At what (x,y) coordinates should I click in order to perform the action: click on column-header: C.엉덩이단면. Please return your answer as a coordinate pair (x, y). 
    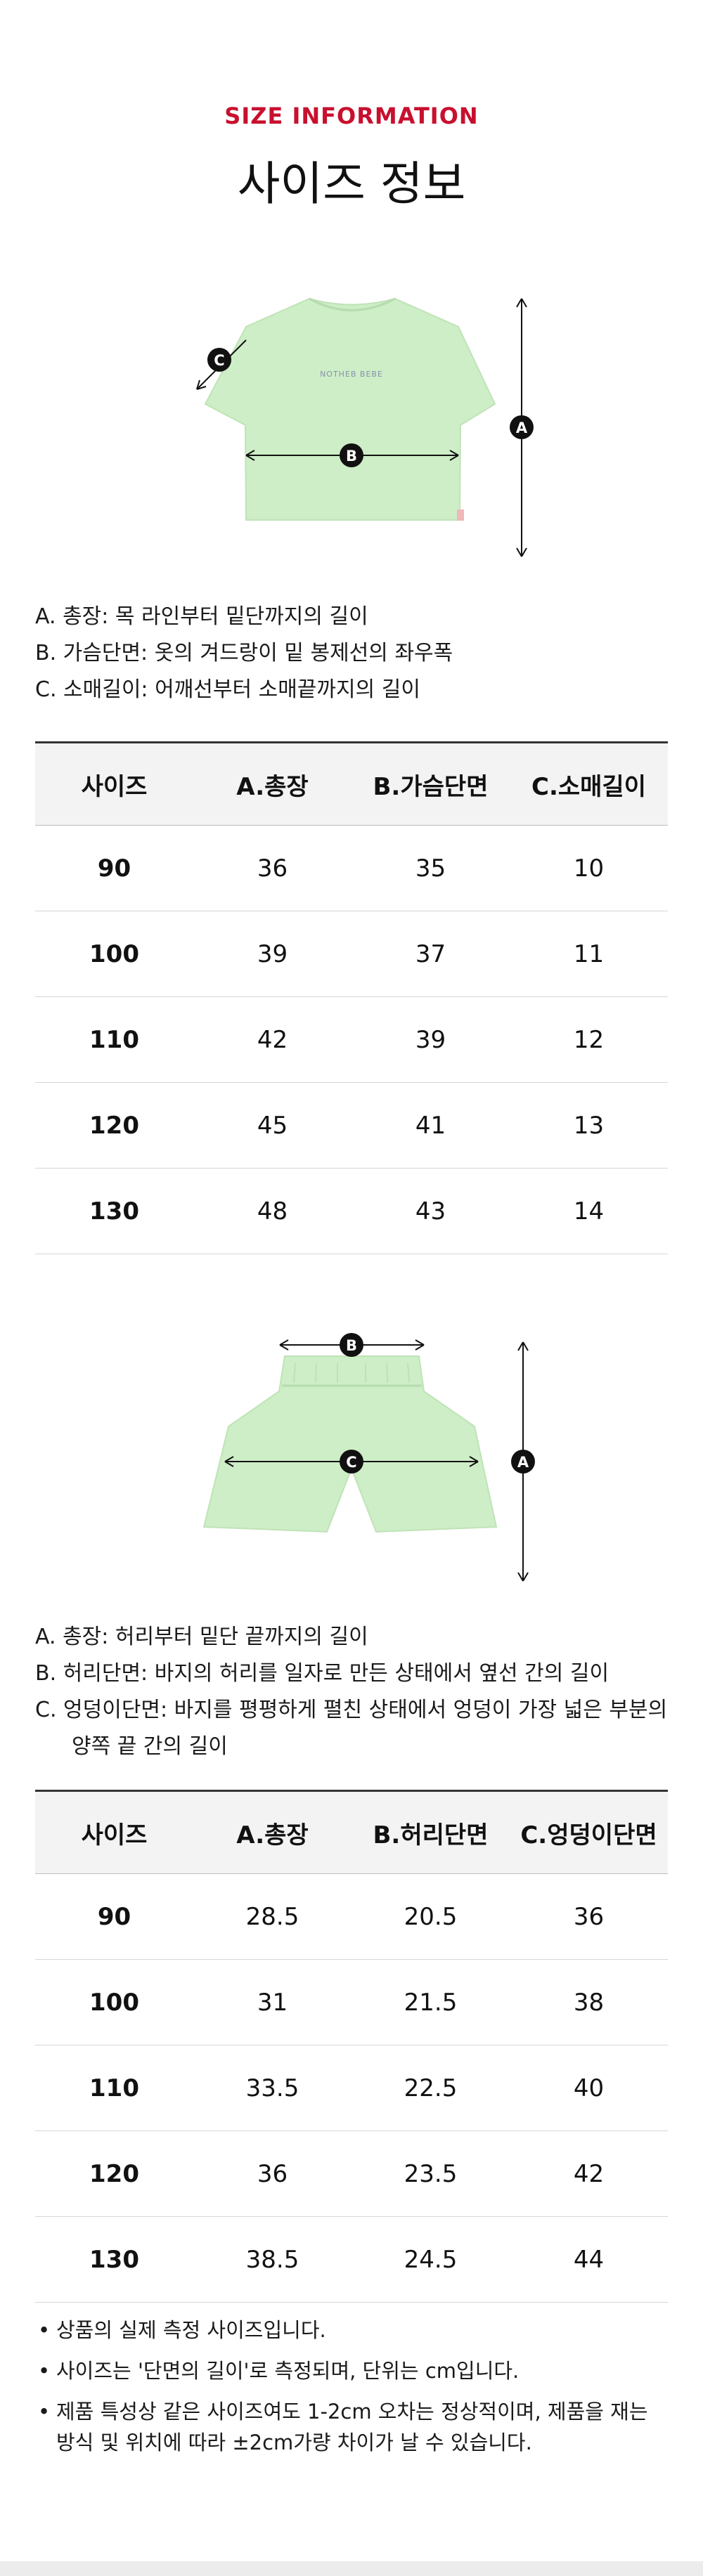
    Looking at the image, I should click on (589, 1832).